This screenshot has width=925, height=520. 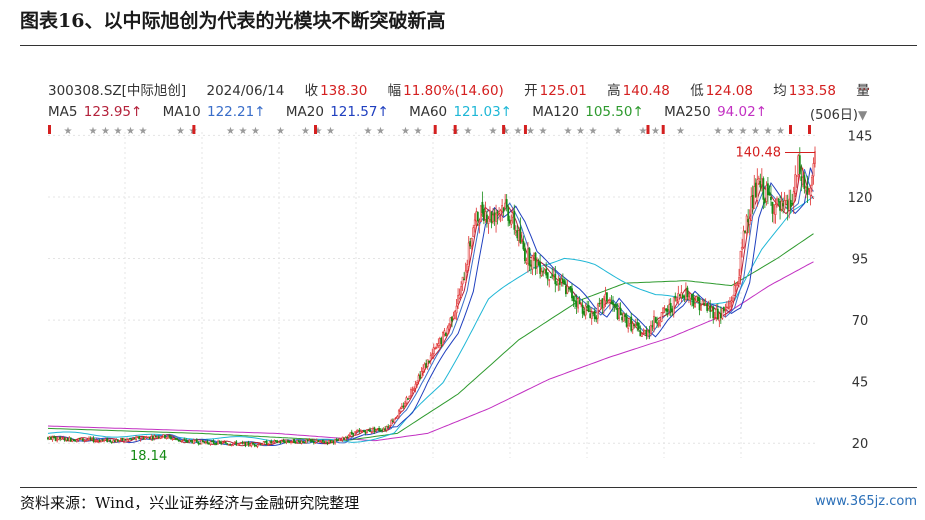 I want to click on y-tick-label: 45, so click(x=860, y=383).